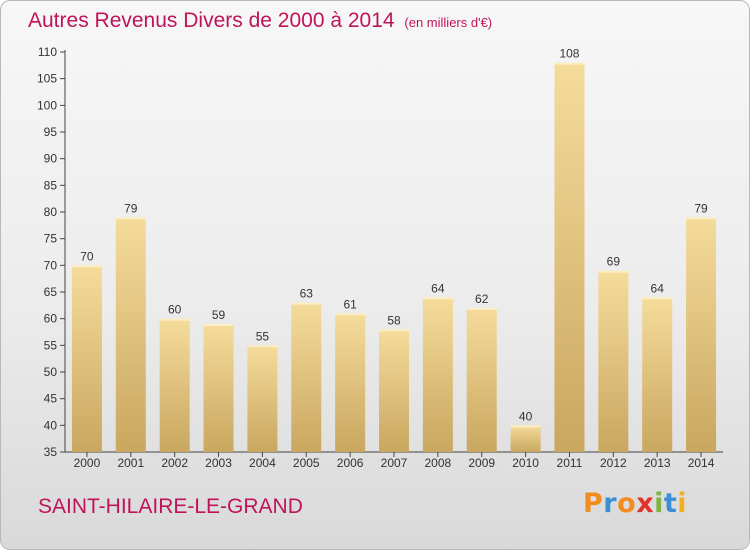 This screenshot has height=550, width=750. I want to click on y-tick-label: 65, so click(51, 292).